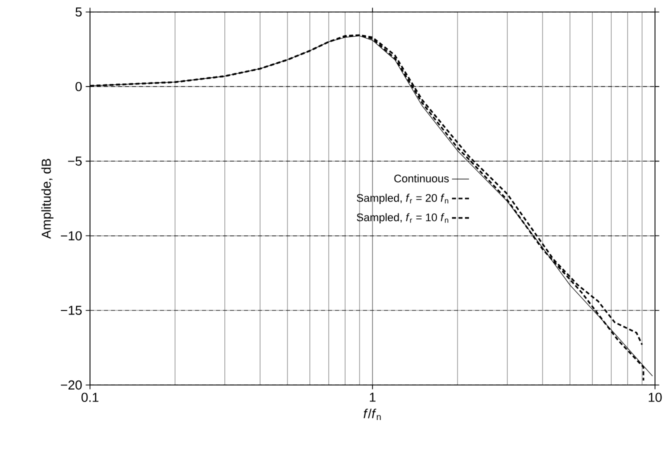  Describe the element at coordinates (421, 178) in the screenshot. I see `legend-label: Continuous` at that location.